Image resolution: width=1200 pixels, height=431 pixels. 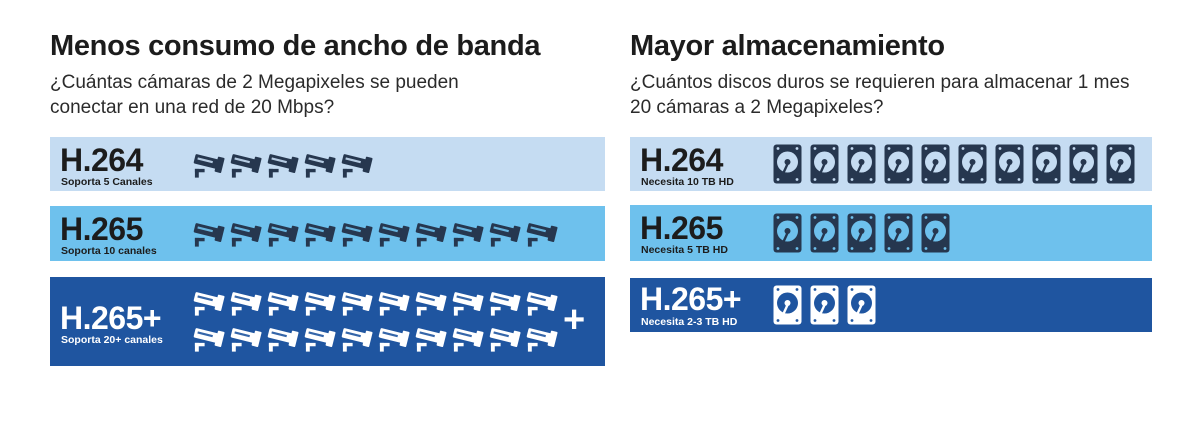 What do you see at coordinates (112, 340) in the screenshot?
I see `codec-caption: Soporta 20+ canales` at bounding box center [112, 340].